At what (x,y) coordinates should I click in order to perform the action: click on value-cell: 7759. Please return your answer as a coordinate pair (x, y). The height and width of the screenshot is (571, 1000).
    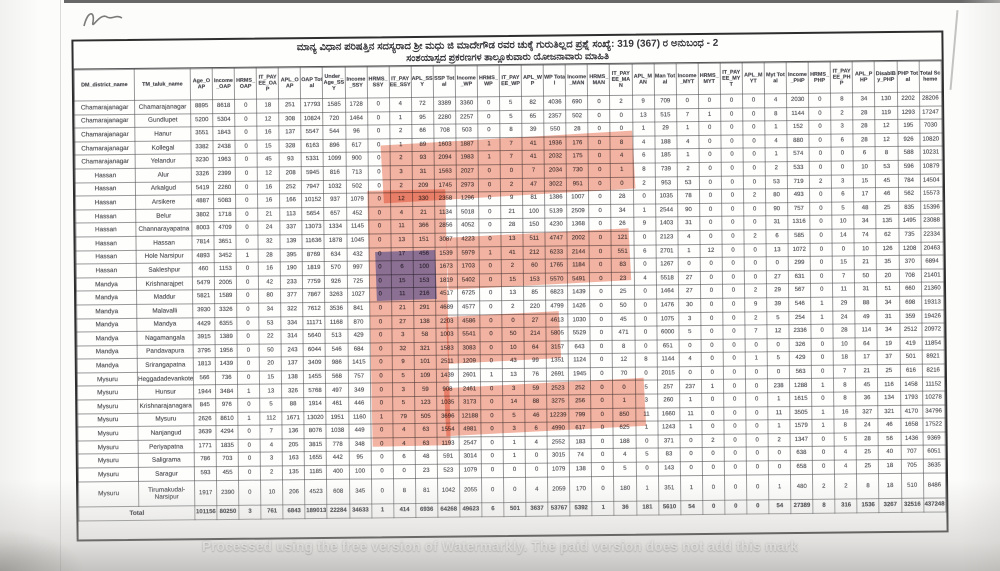
    Looking at the image, I should click on (313, 282).